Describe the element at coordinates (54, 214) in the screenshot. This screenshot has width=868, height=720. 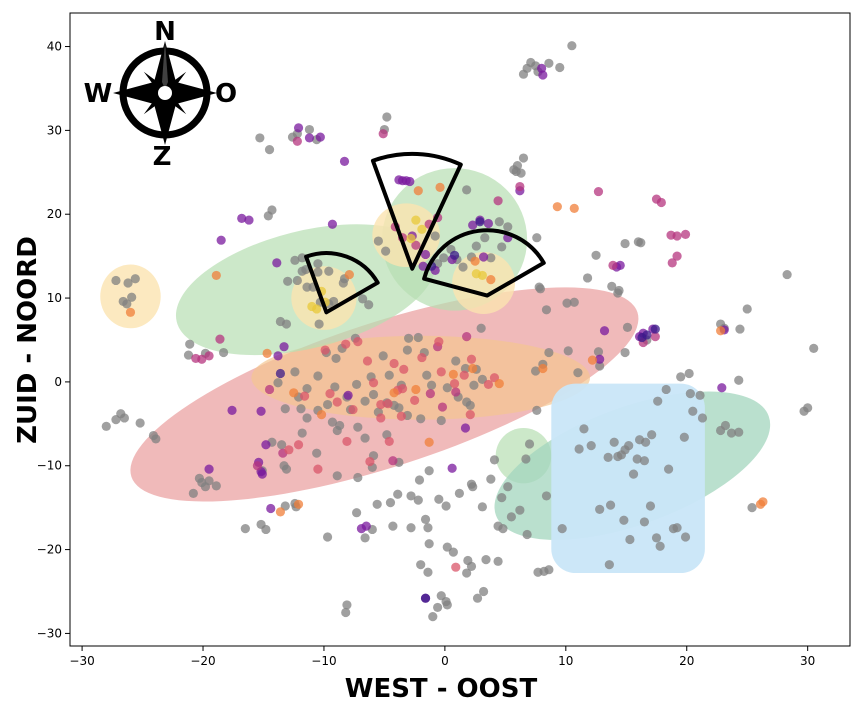
I see `y-tick-label: 20` at that location.